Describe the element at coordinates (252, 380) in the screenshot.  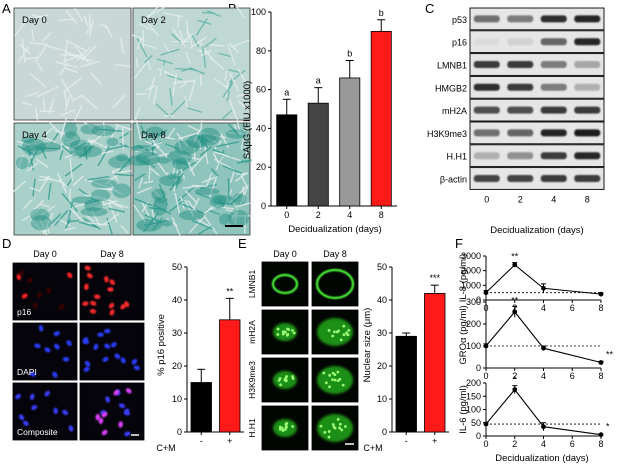
I see `image-row-label: H3K9me3` at that location.